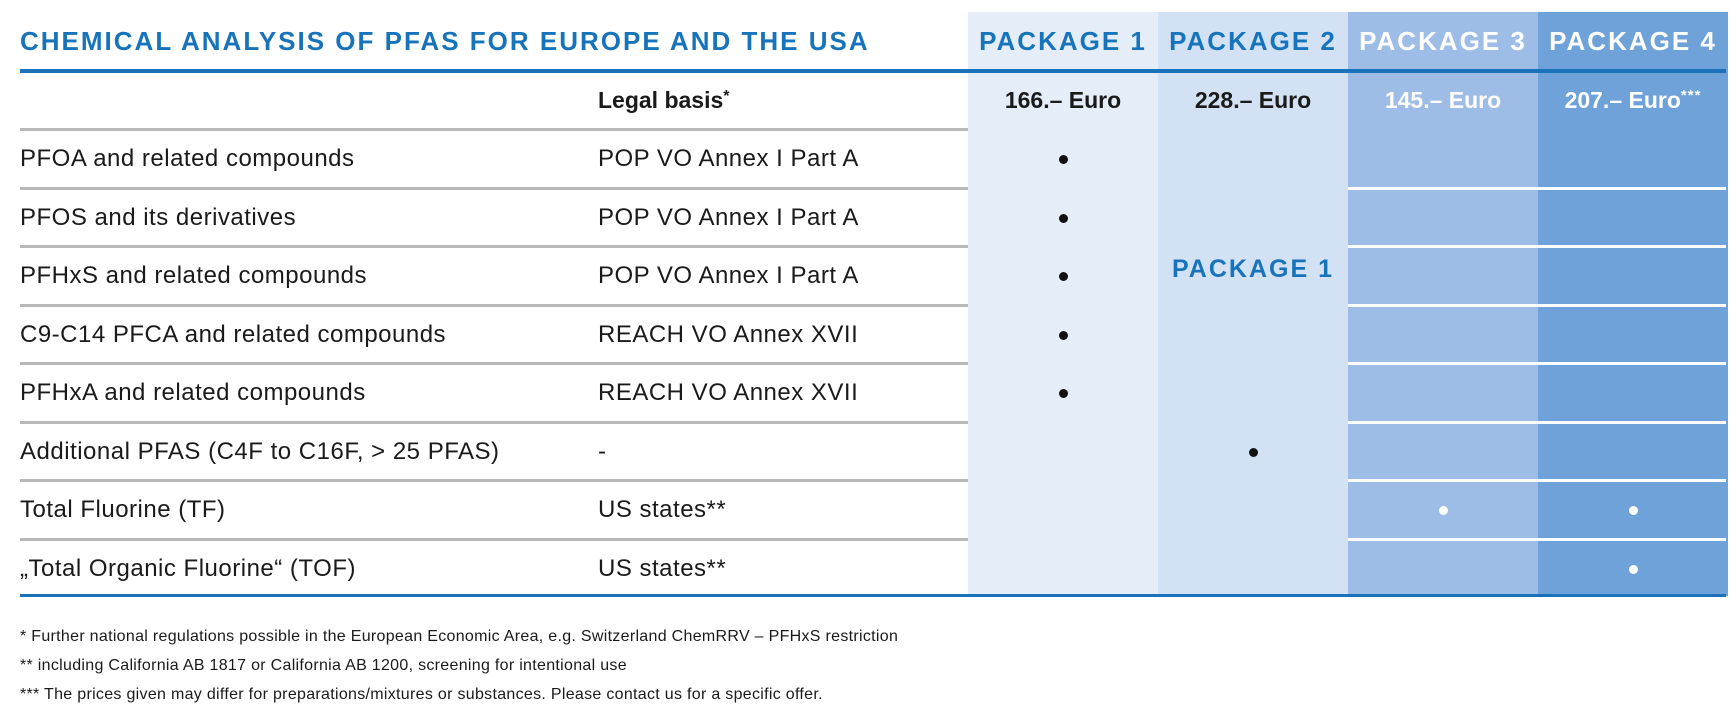  What do you see at coordinates (1063, 41) in the screenshot?
I see `package-1-header: PACKAGE 1` at bounding box center [1063, 41].